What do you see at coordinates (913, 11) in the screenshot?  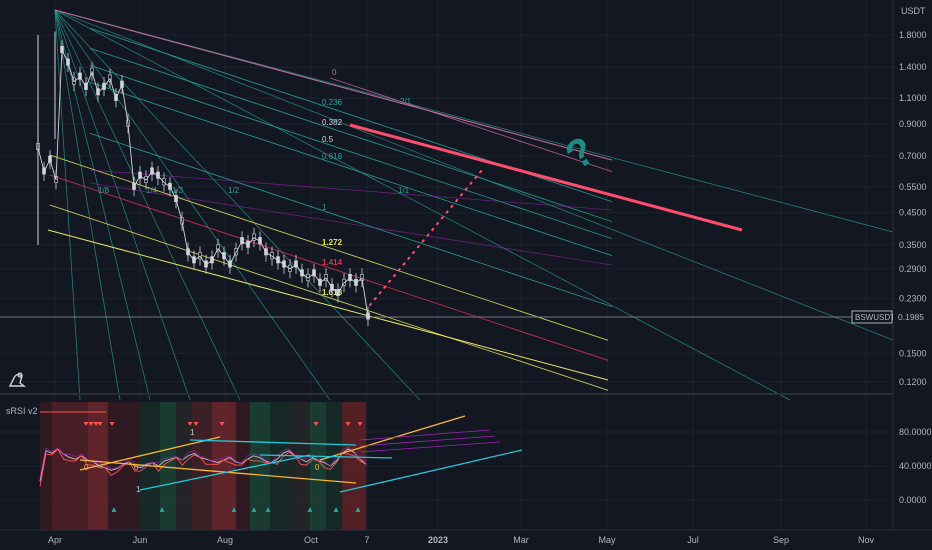 I see `currency-label: USDT` at bounding box center [913, 11].